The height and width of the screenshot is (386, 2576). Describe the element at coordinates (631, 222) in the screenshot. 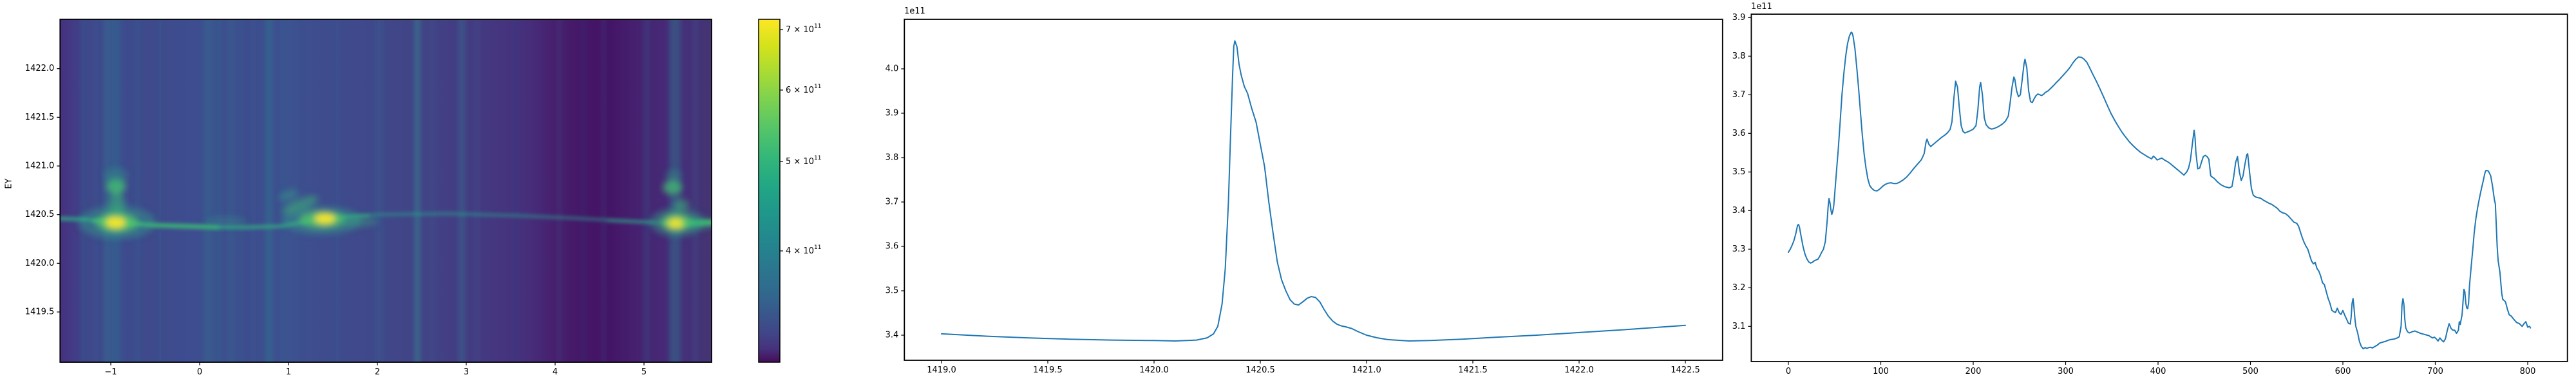

I see `band-segment` at that location.